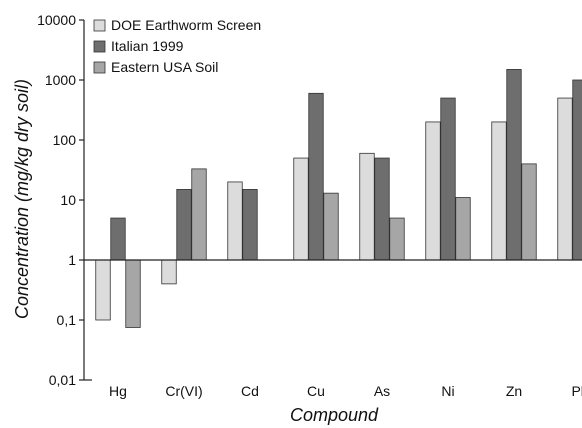 The height and width of the screenshot is (428, 582). Describe the element at coordinates (382, 391) in the screenshot. I see `x-tick-label: As` at that location.